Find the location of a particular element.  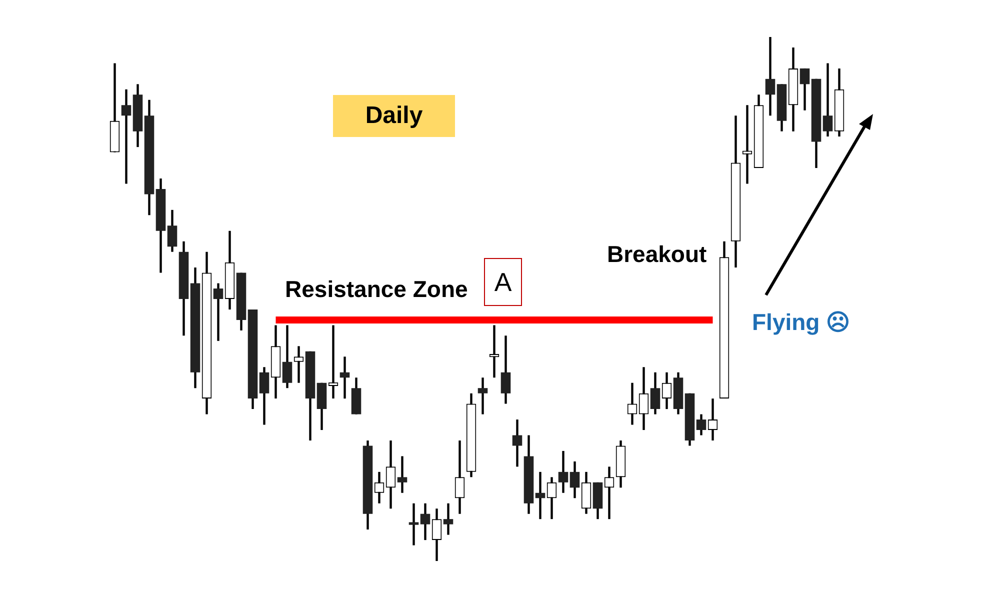

annotation: Resistance Zone is located at coordinates (376, 289).